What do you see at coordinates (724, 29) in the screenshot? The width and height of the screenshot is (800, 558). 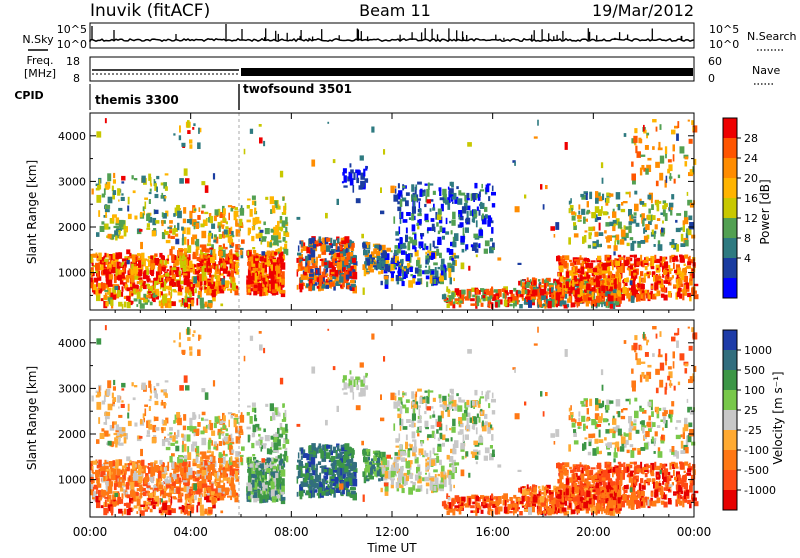 I see `nsearch-tick-top: 10^5` at bounding box center [724, 29].